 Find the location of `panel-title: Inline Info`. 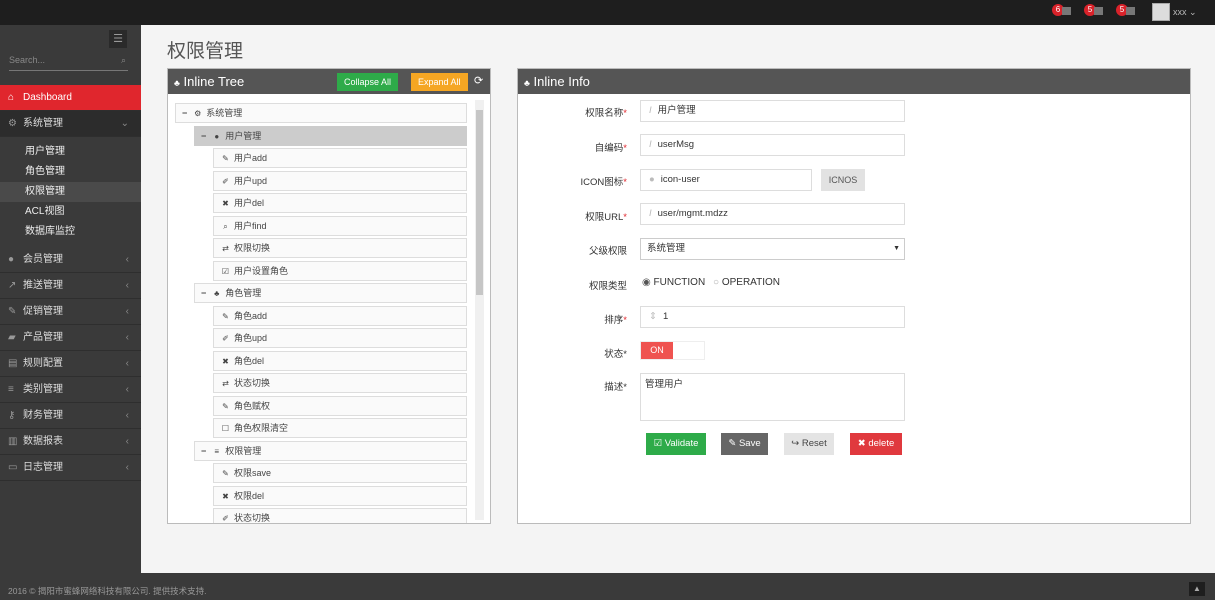

panel-title: Inline Info is located at coordinates (561, 81).